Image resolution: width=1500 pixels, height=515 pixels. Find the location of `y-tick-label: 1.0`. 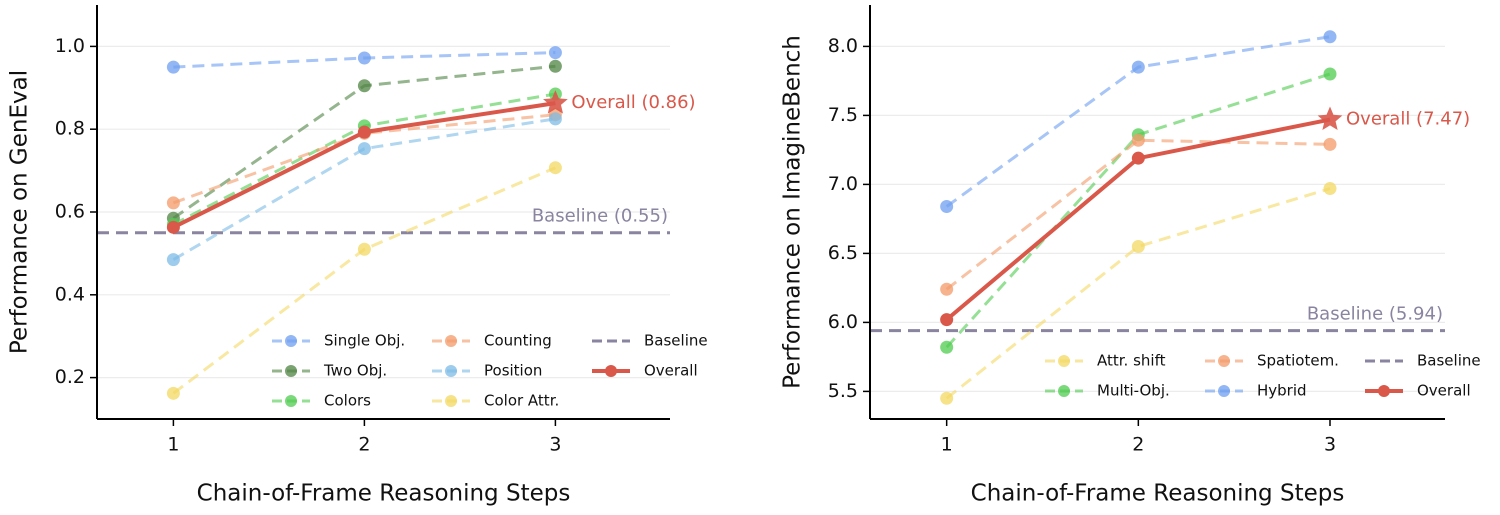

y-tick-label: 1.0 is located at coordinates (70, 46).